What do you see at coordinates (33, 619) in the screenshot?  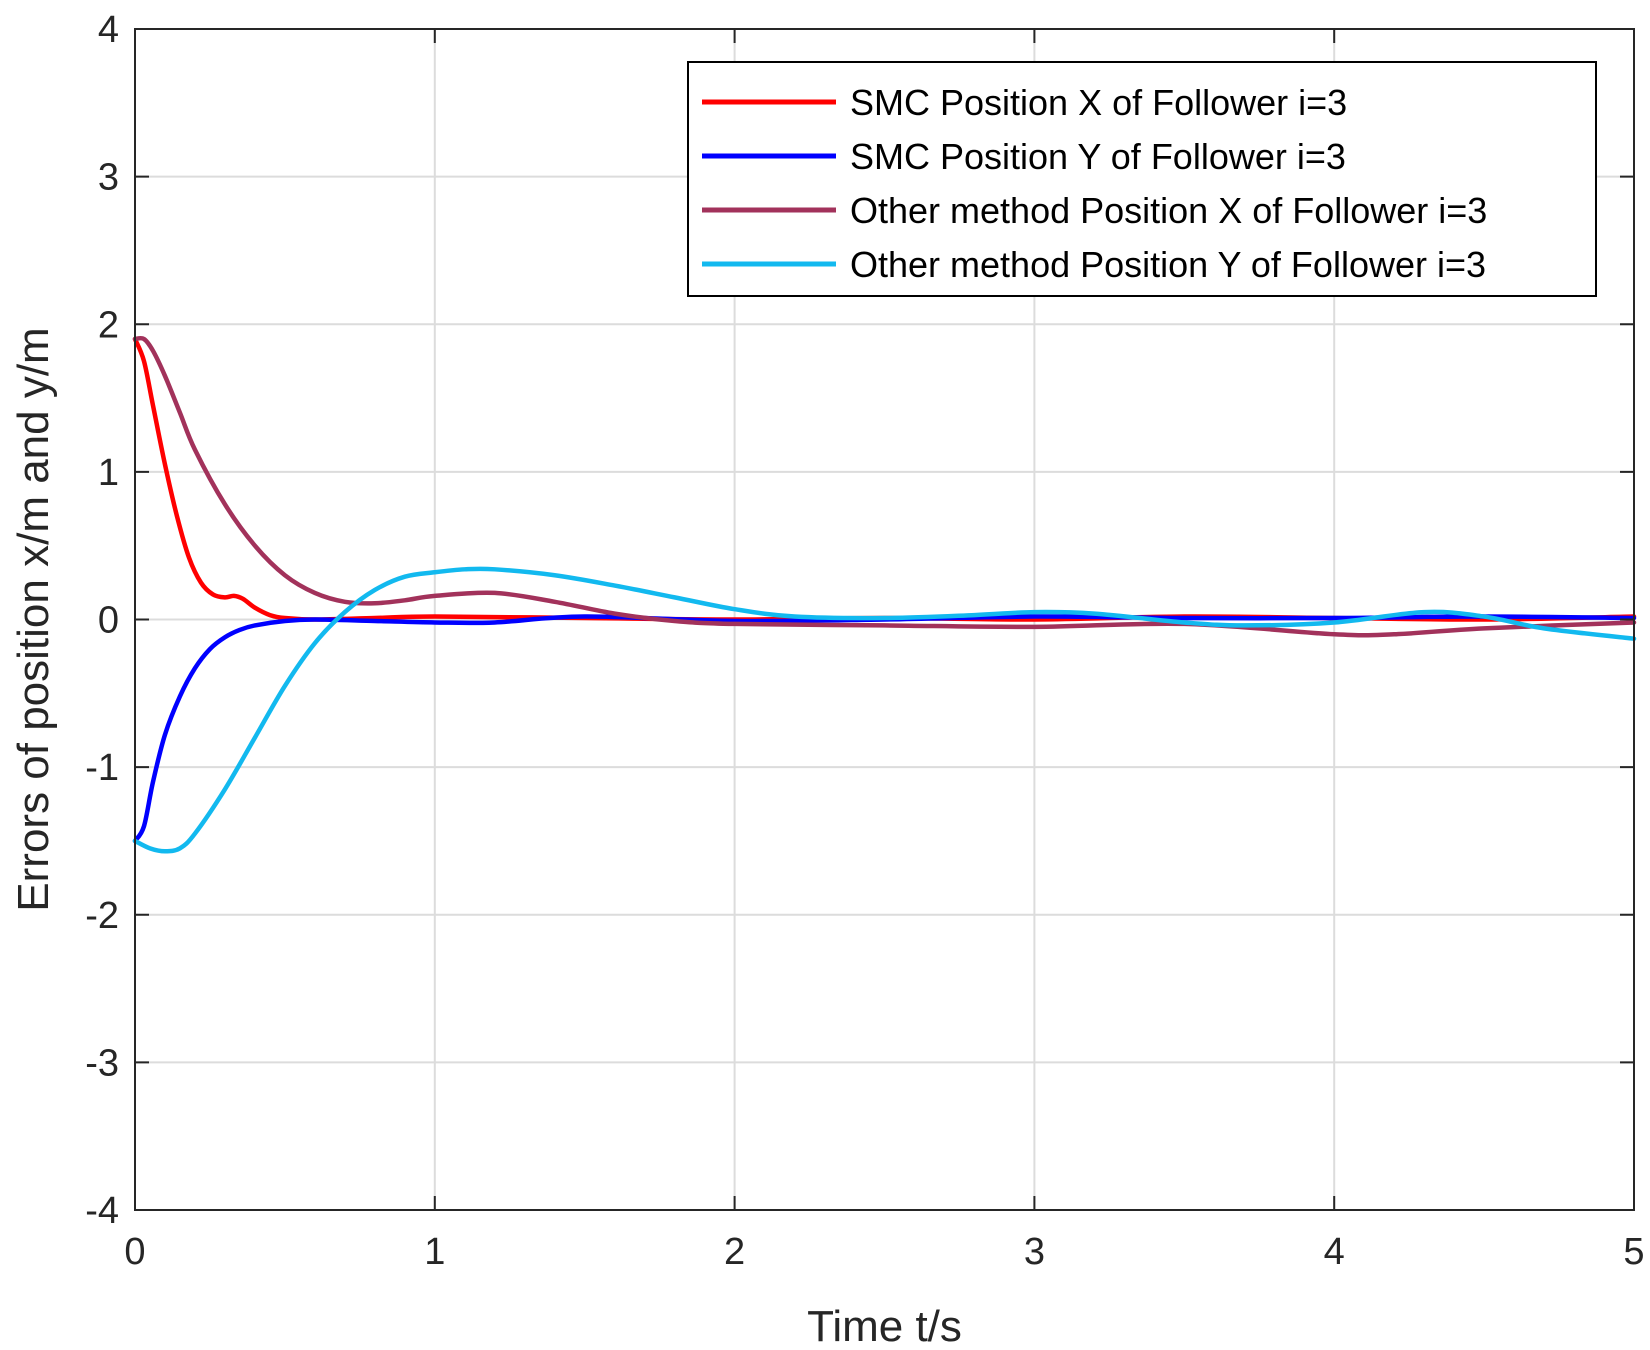 I see `y-axis-title: Errors of position x/m and y/m` at bounding box center [33, 619].